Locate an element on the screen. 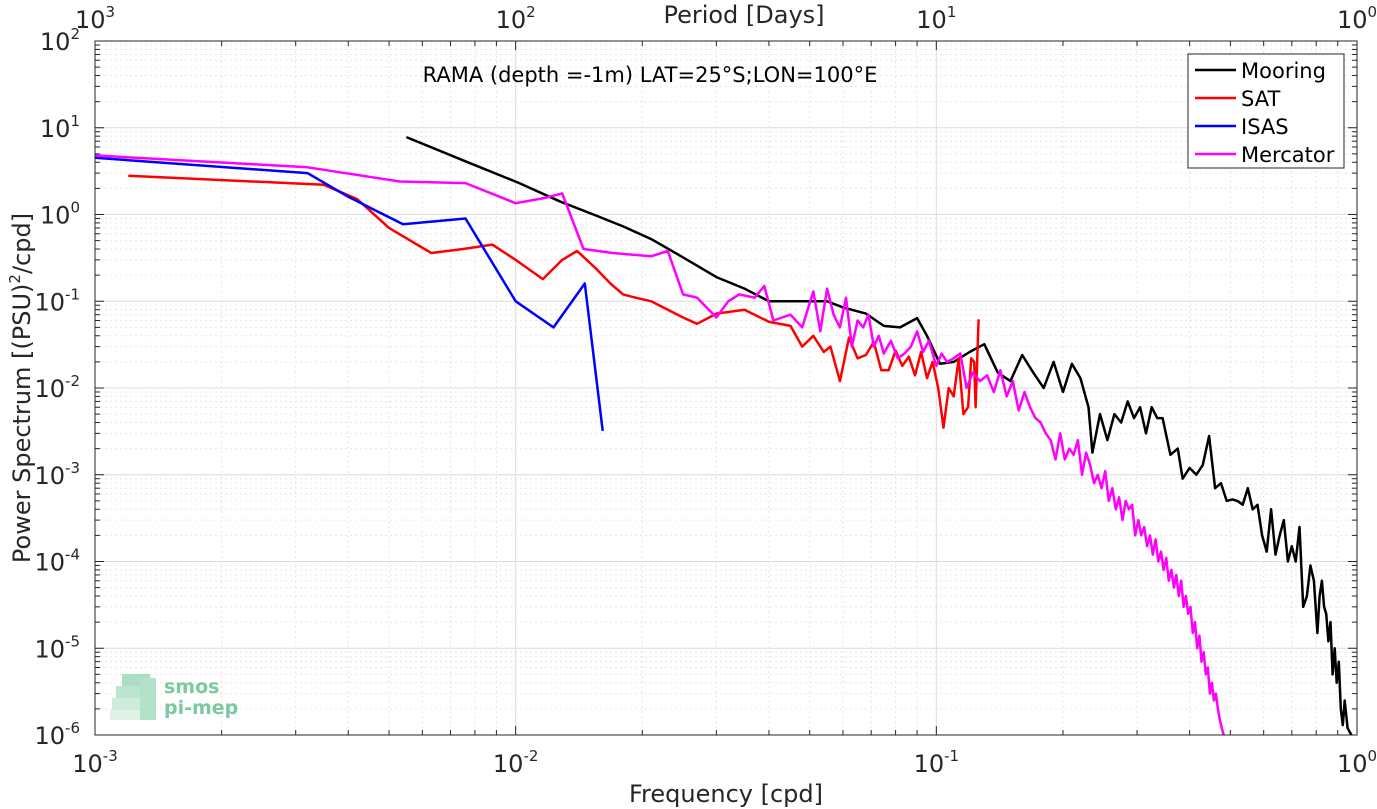 This screenshot has width=1377, height=809. top-x-tick-label: 10² is located at coordinates (516, 18).